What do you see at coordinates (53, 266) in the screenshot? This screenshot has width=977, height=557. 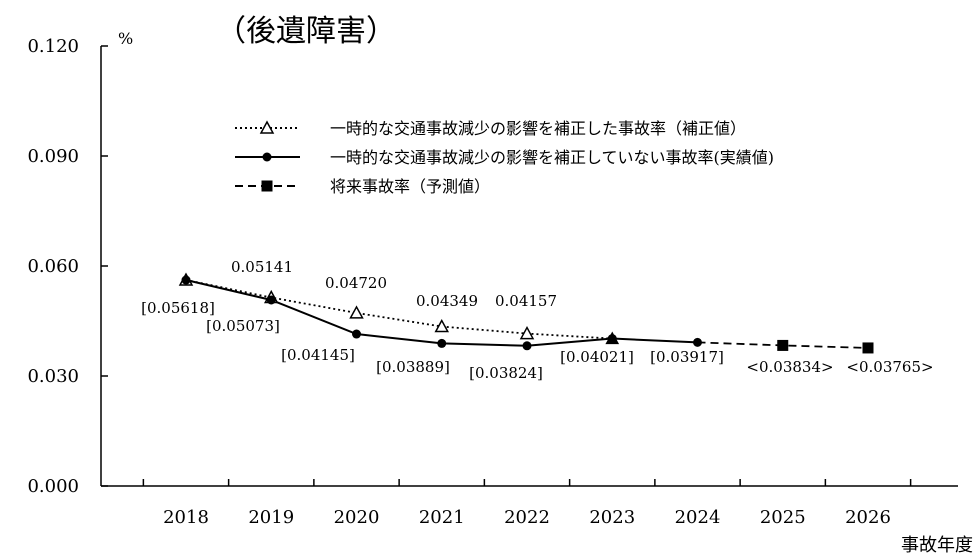 I see `y-tick-label: 0.060` at bounding box center [53, 266].